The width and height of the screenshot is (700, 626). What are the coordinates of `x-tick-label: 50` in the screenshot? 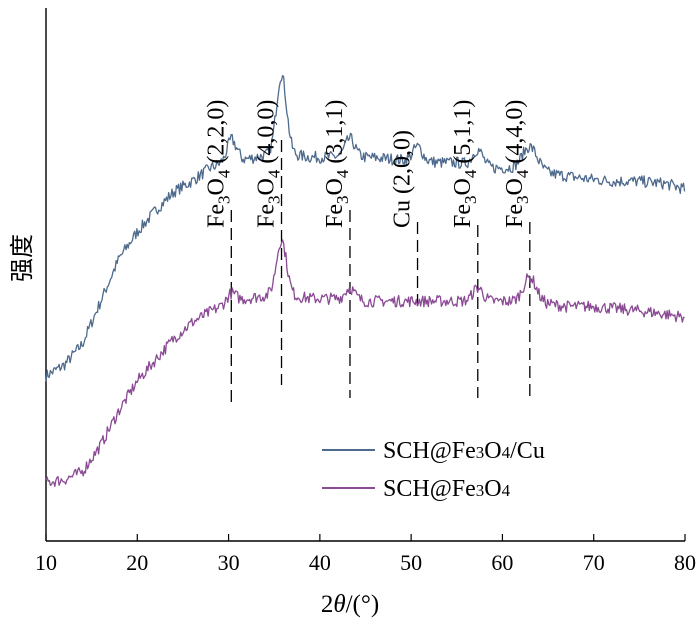 It's located at (411, 562).